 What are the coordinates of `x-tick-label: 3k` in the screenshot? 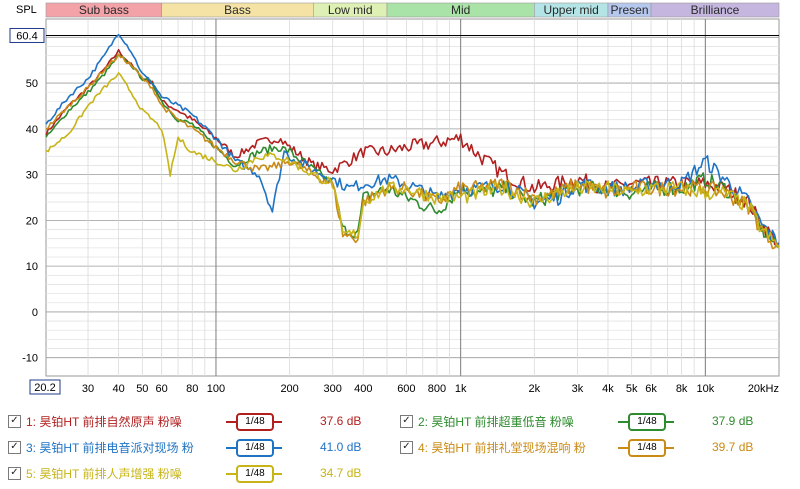 It's located at (578, 389).